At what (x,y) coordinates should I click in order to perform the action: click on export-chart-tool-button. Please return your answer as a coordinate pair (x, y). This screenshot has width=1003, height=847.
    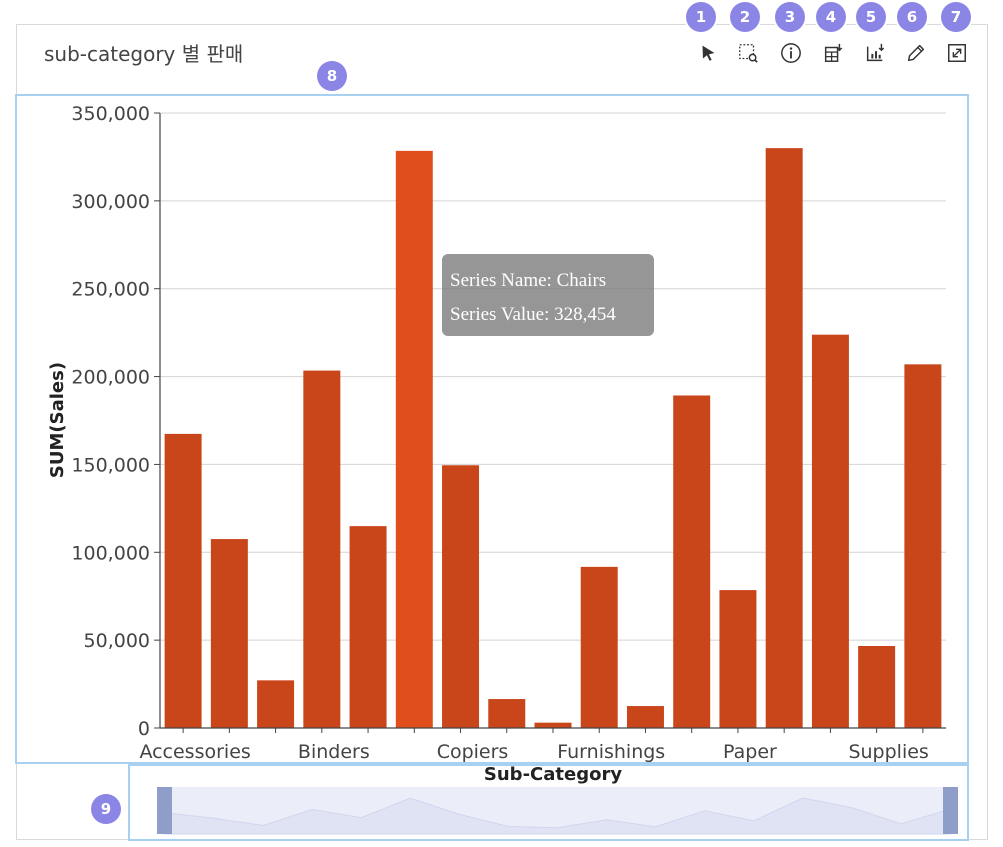
    Looking at the image, I should click on (875, 53).